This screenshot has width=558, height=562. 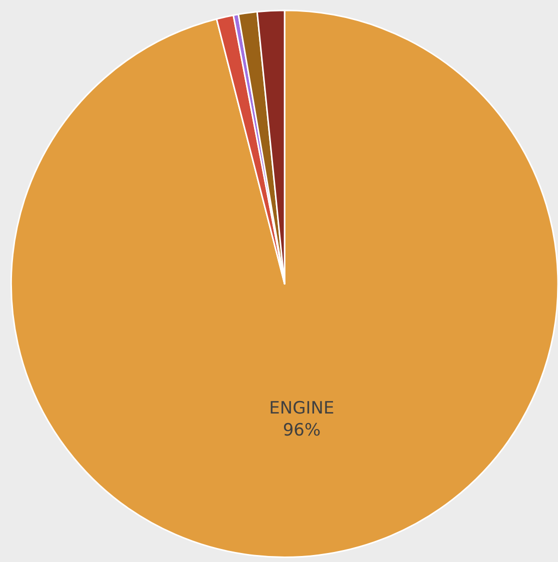 What do you see at coordinates (301, 408) in the screenshot?
I see `slice-label: ENGINE` at bounding box center [301, 408].